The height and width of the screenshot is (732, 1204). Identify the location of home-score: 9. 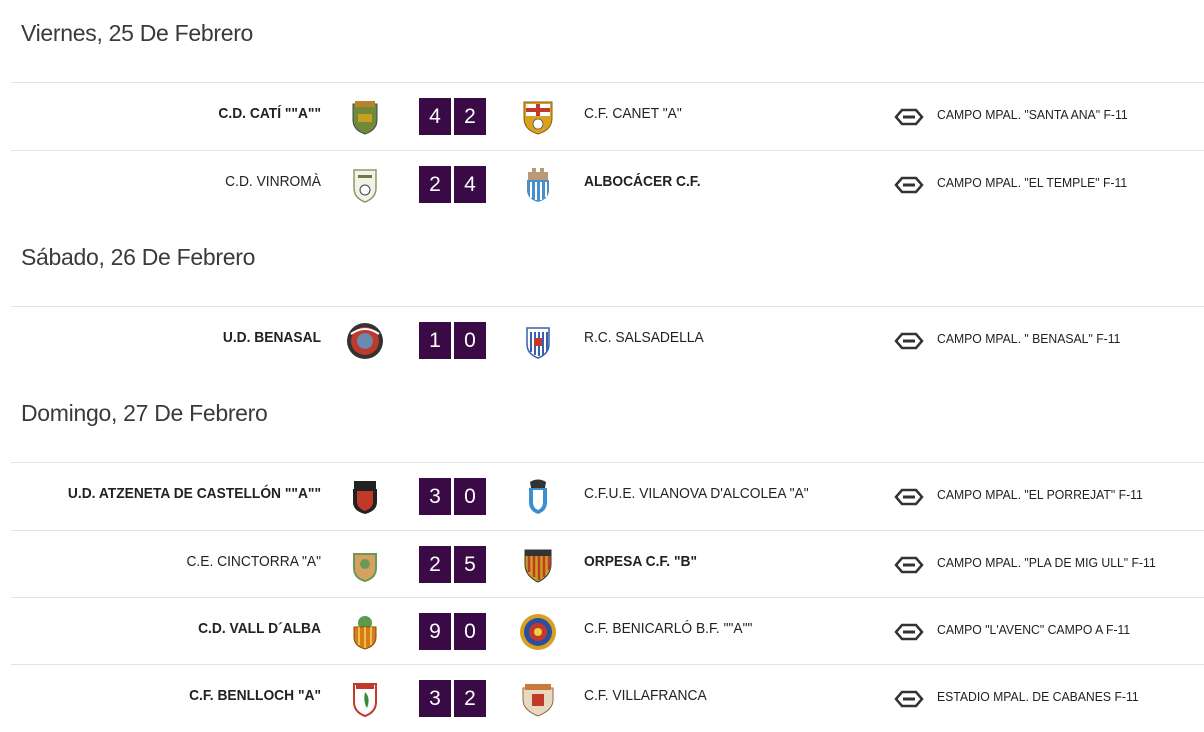
(435, 631).